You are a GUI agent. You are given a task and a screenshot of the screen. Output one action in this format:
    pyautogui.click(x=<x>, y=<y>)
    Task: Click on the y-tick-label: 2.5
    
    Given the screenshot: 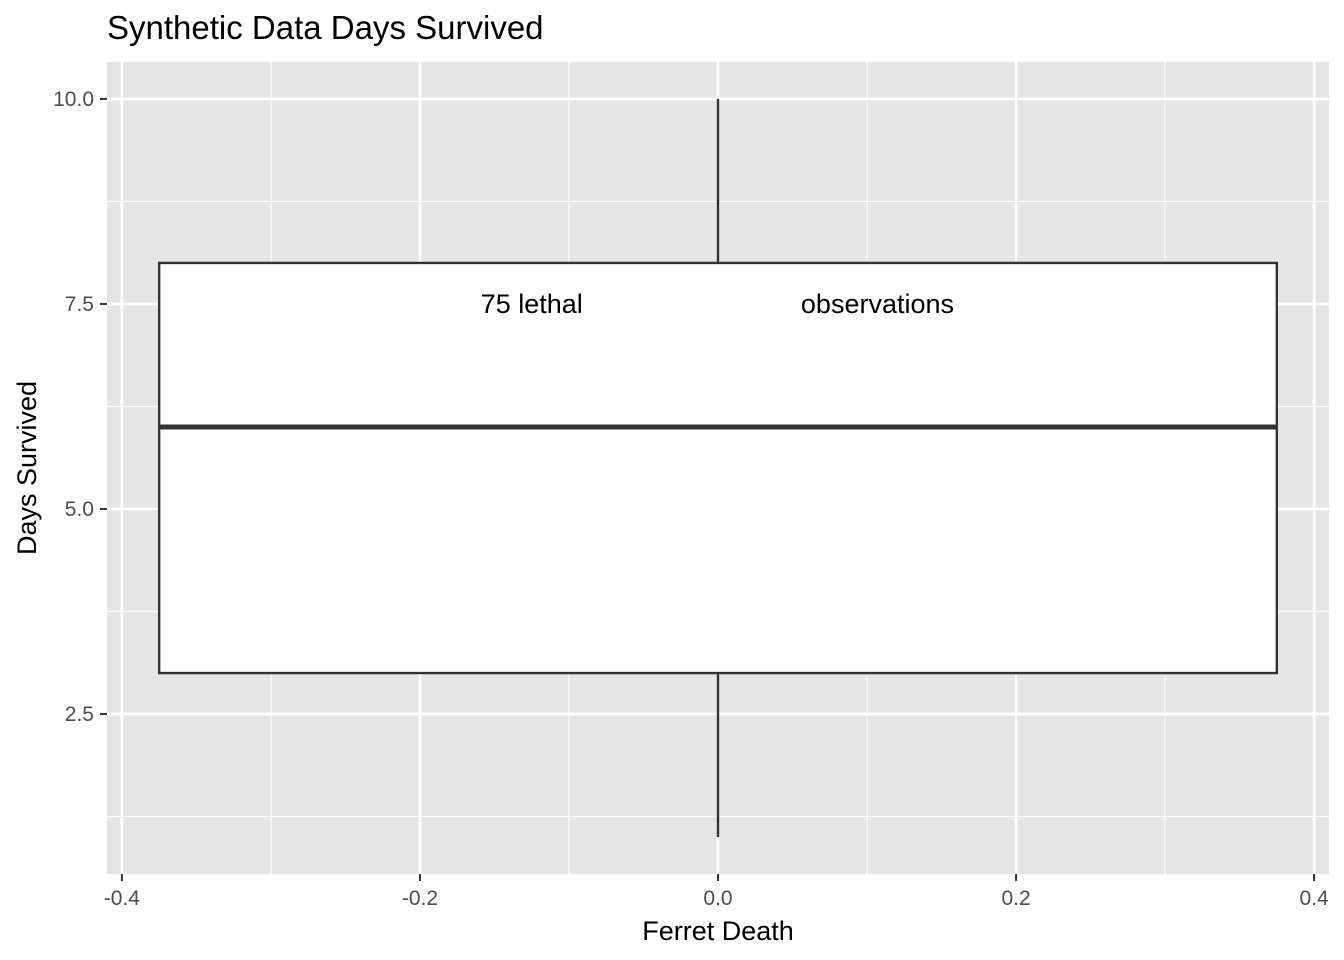 What is the action you would take?
    pyautogui.click(x=79, y=714)
    